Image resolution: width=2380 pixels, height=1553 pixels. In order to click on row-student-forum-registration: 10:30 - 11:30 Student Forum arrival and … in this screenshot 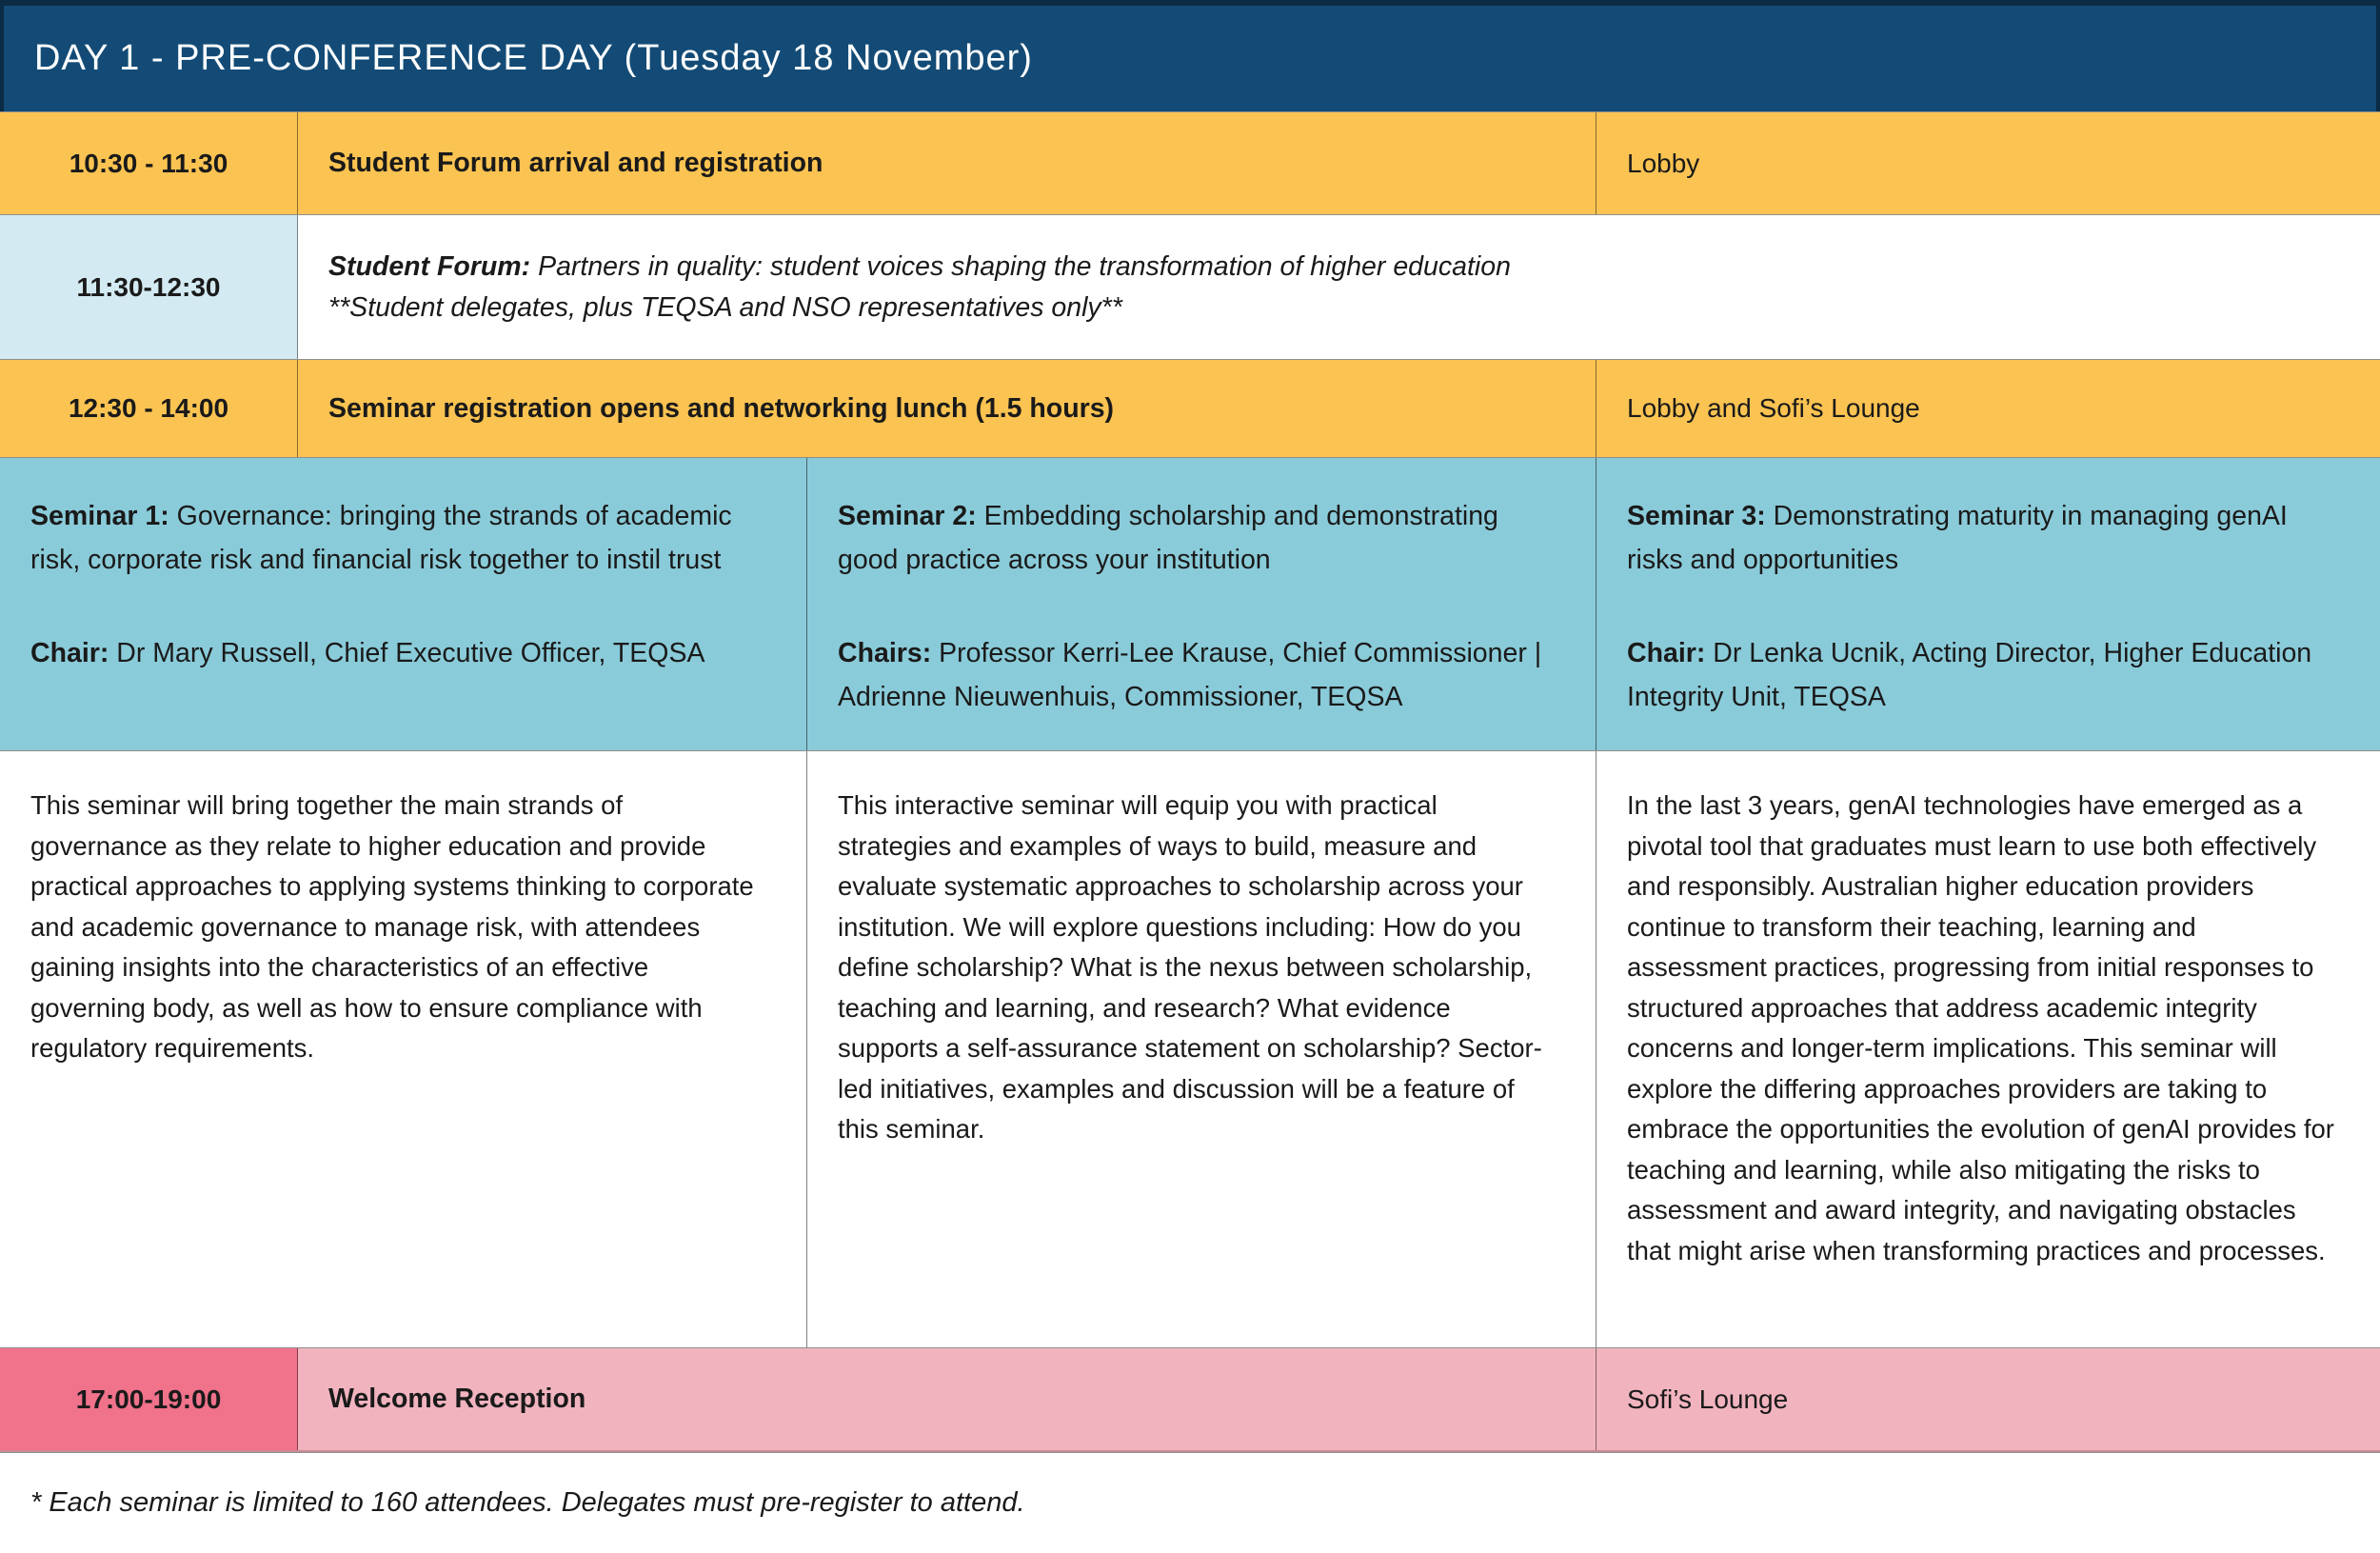, I will do `click(1190, 162)`.